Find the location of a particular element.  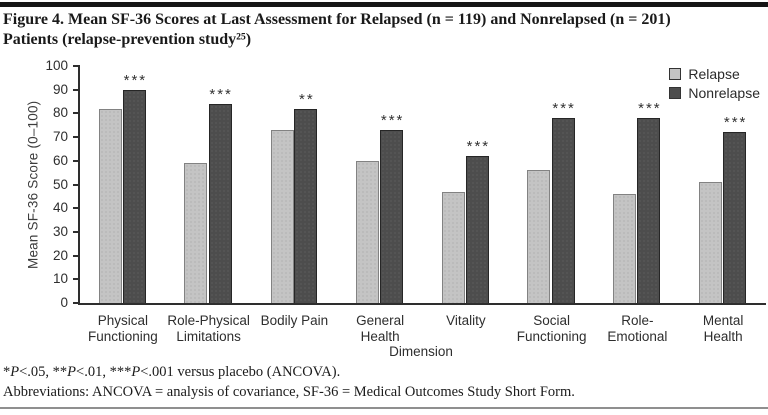

bar-group-bodily-pain: ** Bodily Pain is located at coordinates (295, 197).